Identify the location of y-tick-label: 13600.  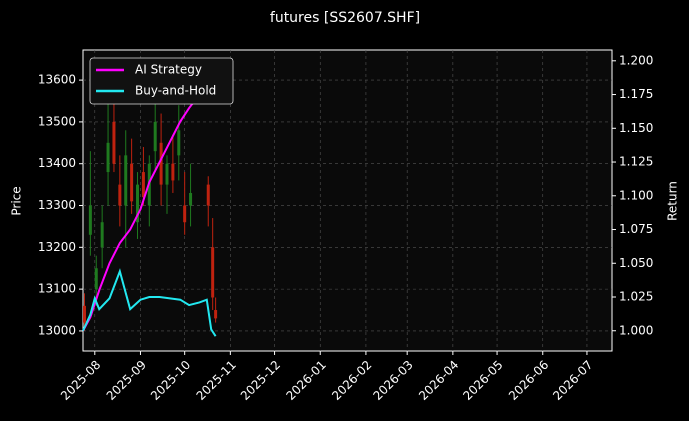
(57, 80).